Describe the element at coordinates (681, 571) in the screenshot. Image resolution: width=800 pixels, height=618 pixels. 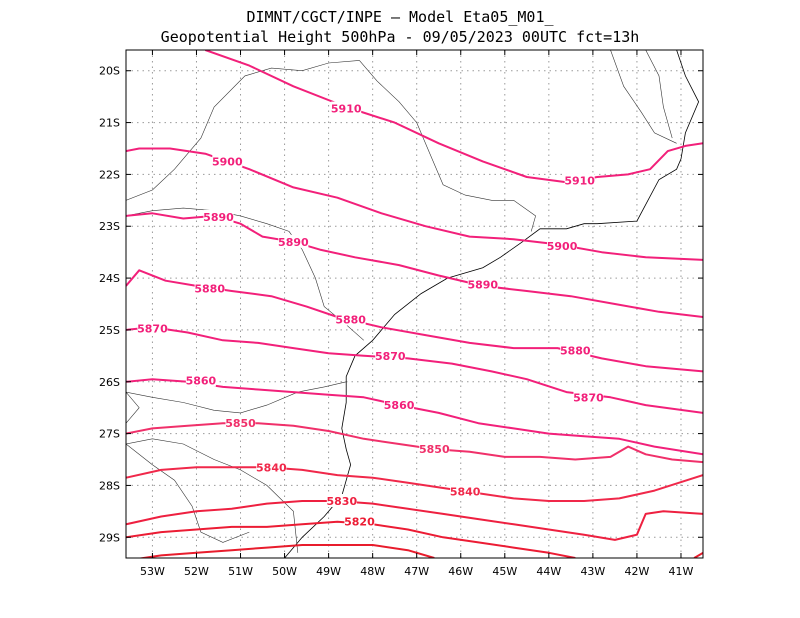
I see `lon-tick-label: 41W` at that location.